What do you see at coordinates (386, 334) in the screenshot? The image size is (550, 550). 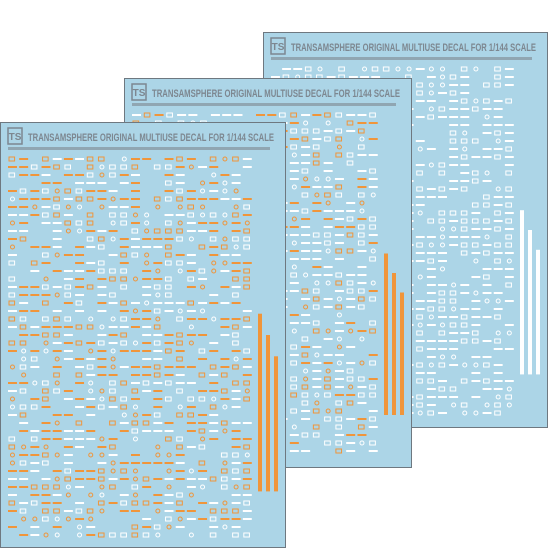 I see `stripe-decal` at bounding box center [386, 334].